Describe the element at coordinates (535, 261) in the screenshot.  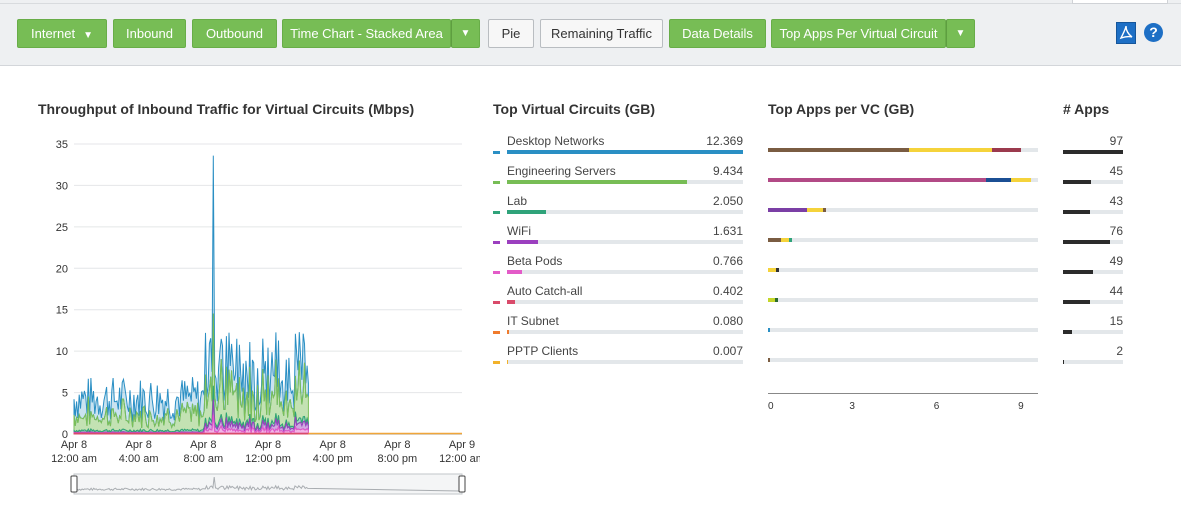
I see `vc-name: Beta Pods` at that location.